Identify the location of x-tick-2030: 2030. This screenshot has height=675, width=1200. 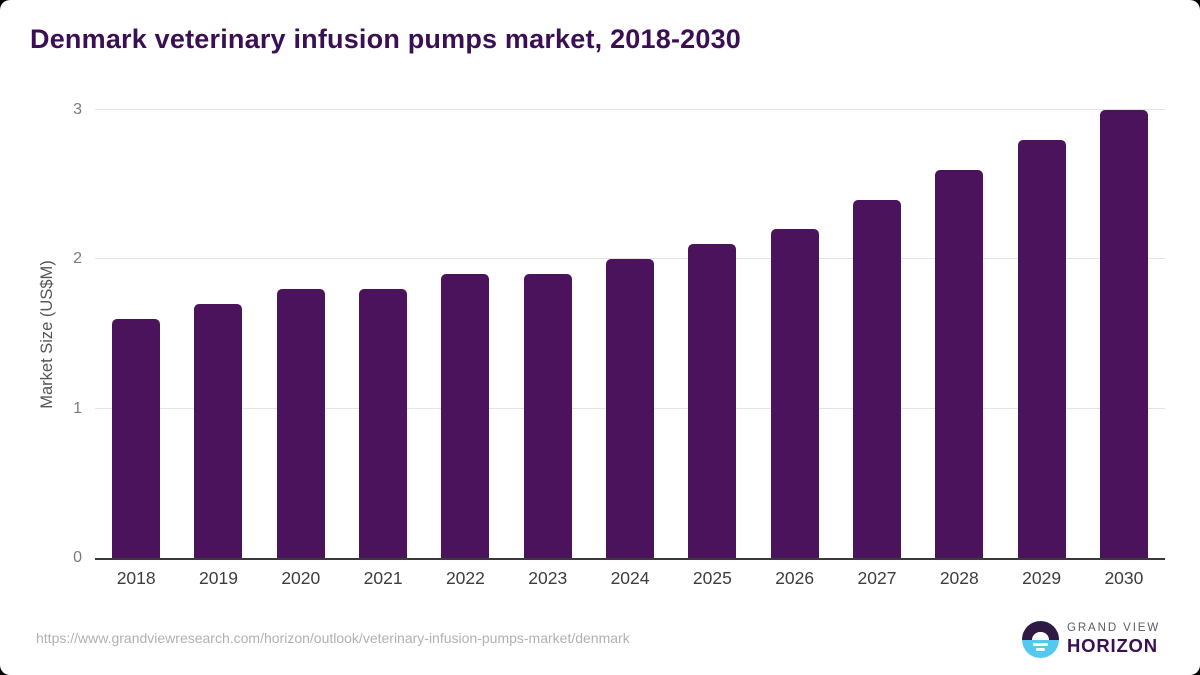
(1124, 578).